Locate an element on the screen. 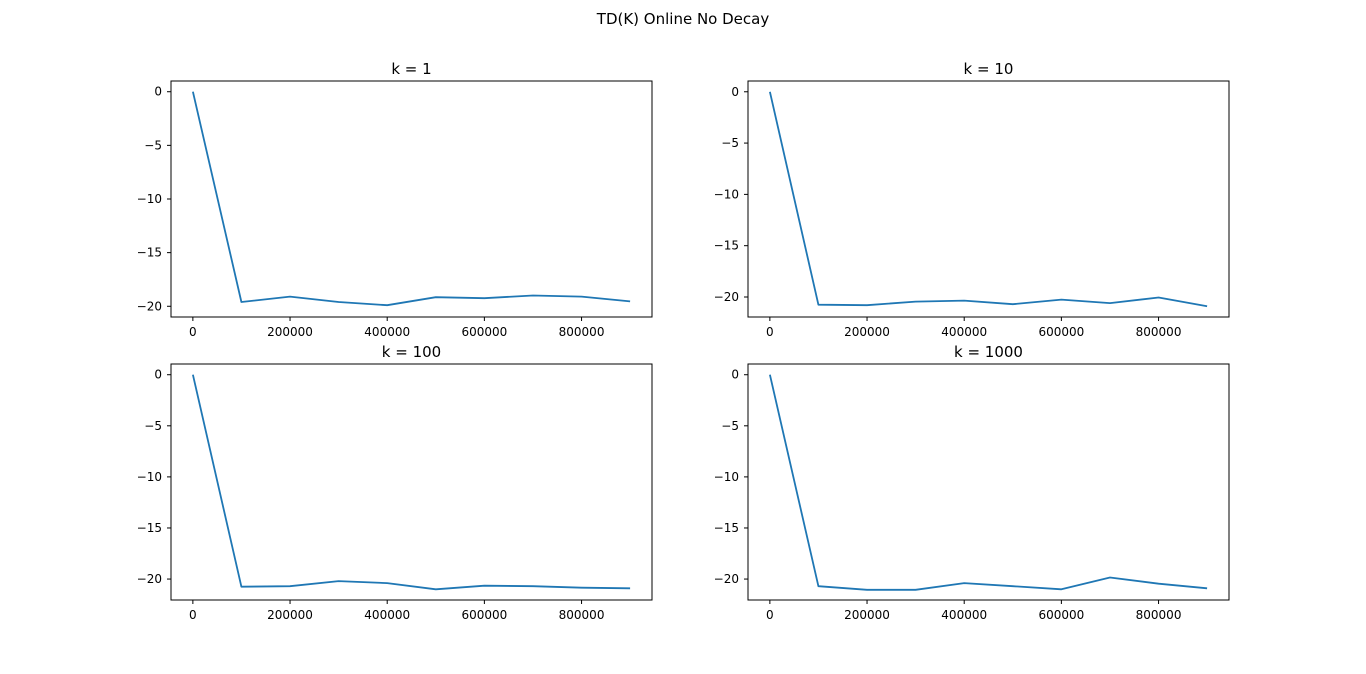  figure-title: TD(K) Online No Decay is located at coordinates (683, 19).